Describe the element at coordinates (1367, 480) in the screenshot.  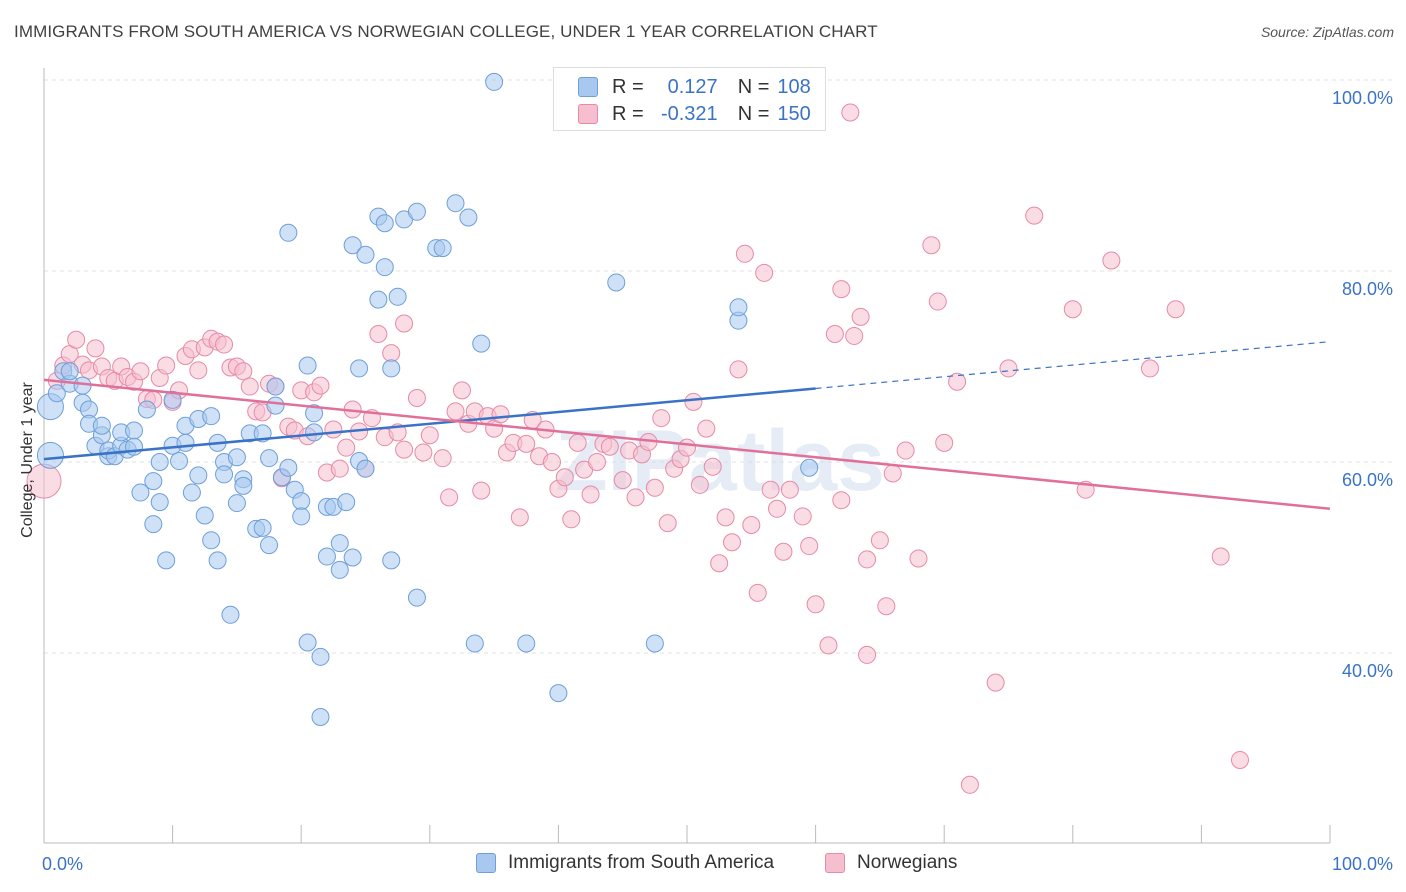
I see `y-tick-label: 60.0%` at that location.